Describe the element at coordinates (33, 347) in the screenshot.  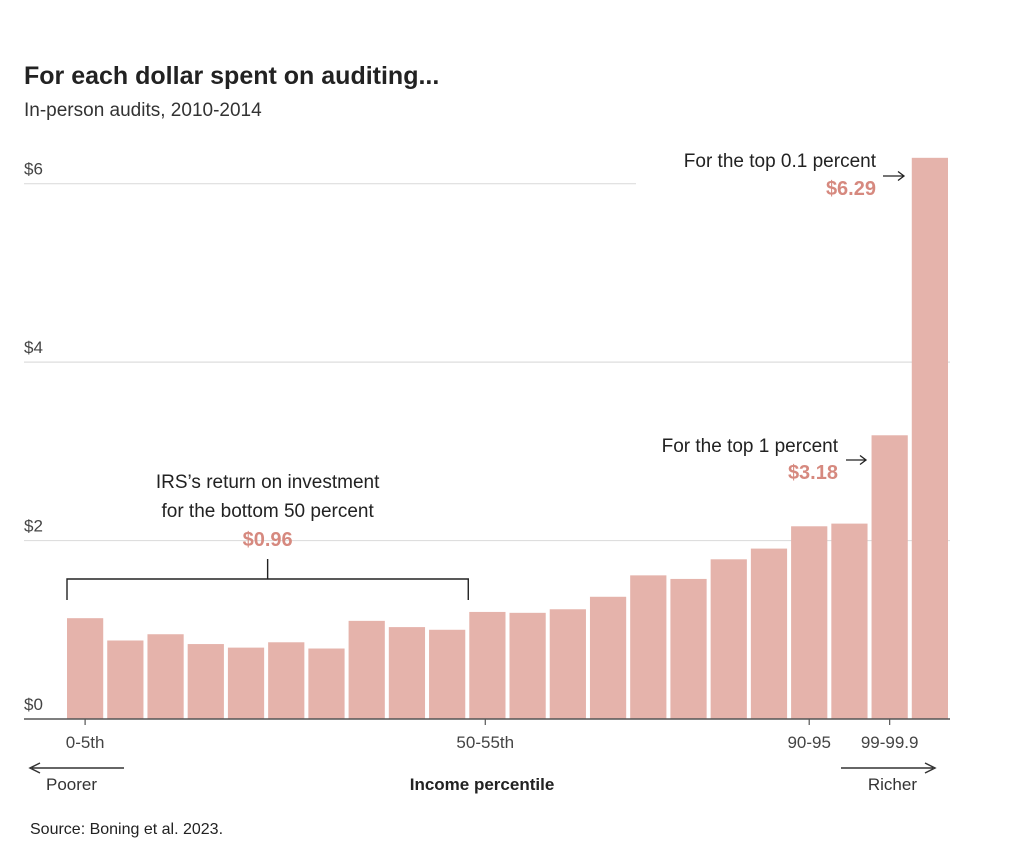
I see `y-tick-label: $4` at that location.